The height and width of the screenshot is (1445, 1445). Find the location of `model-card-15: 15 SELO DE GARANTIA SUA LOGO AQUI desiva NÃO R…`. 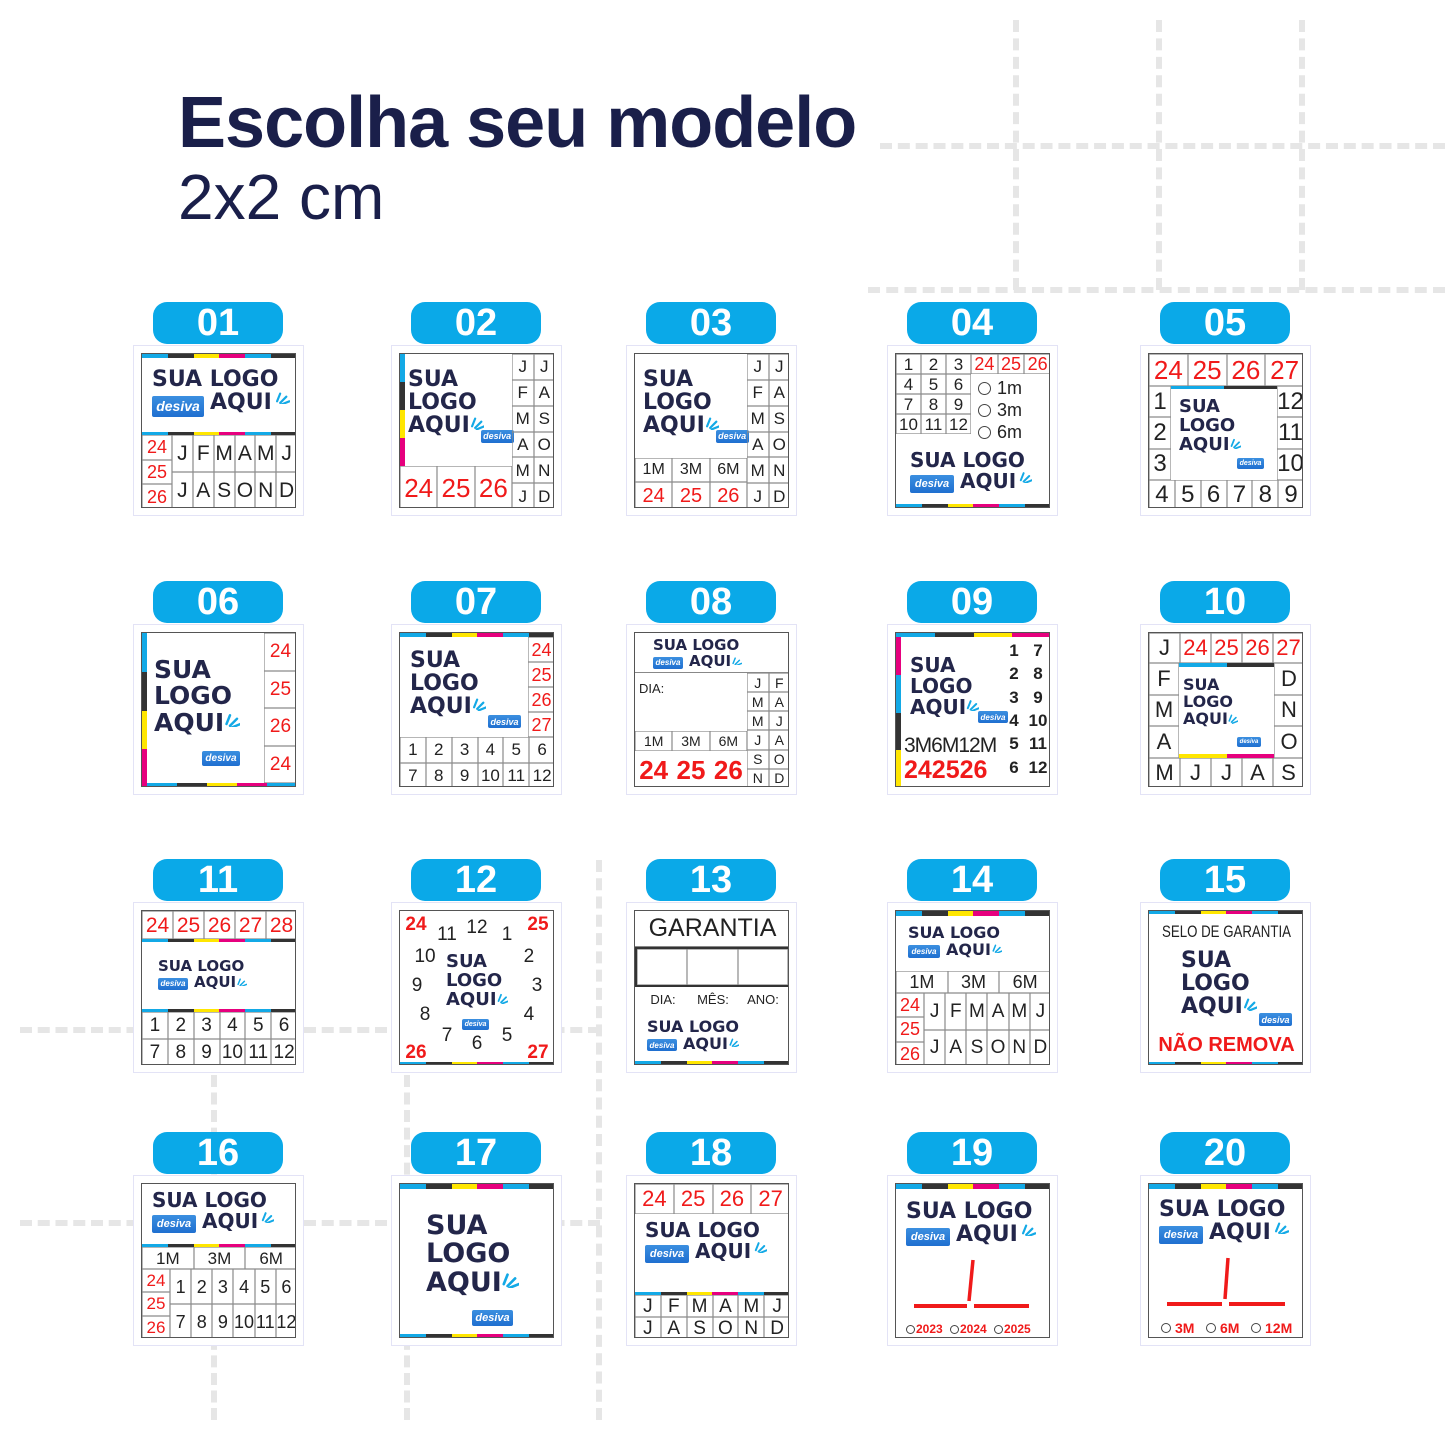

model-card-15: 15 SELO DE GARANTIA SUA LOGO AQUI desiva NÃO R… is located at coordinates (1225, 966).